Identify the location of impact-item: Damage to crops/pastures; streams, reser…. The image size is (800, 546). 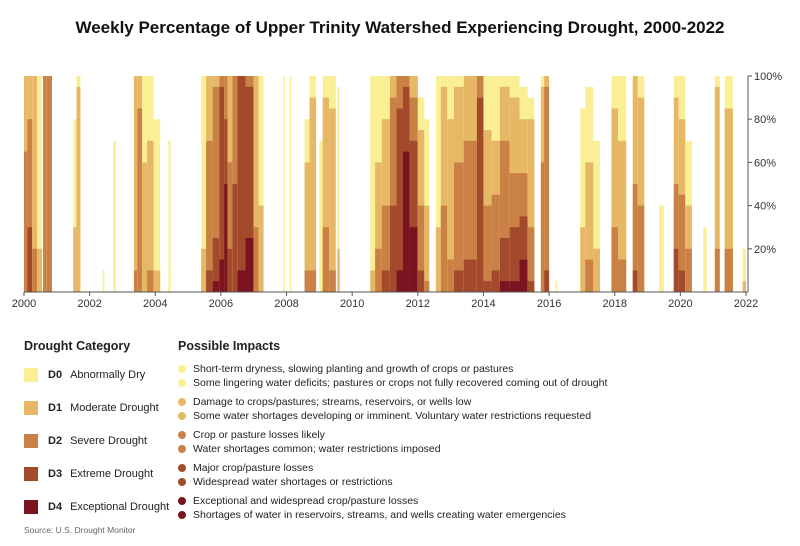
(324, 401).